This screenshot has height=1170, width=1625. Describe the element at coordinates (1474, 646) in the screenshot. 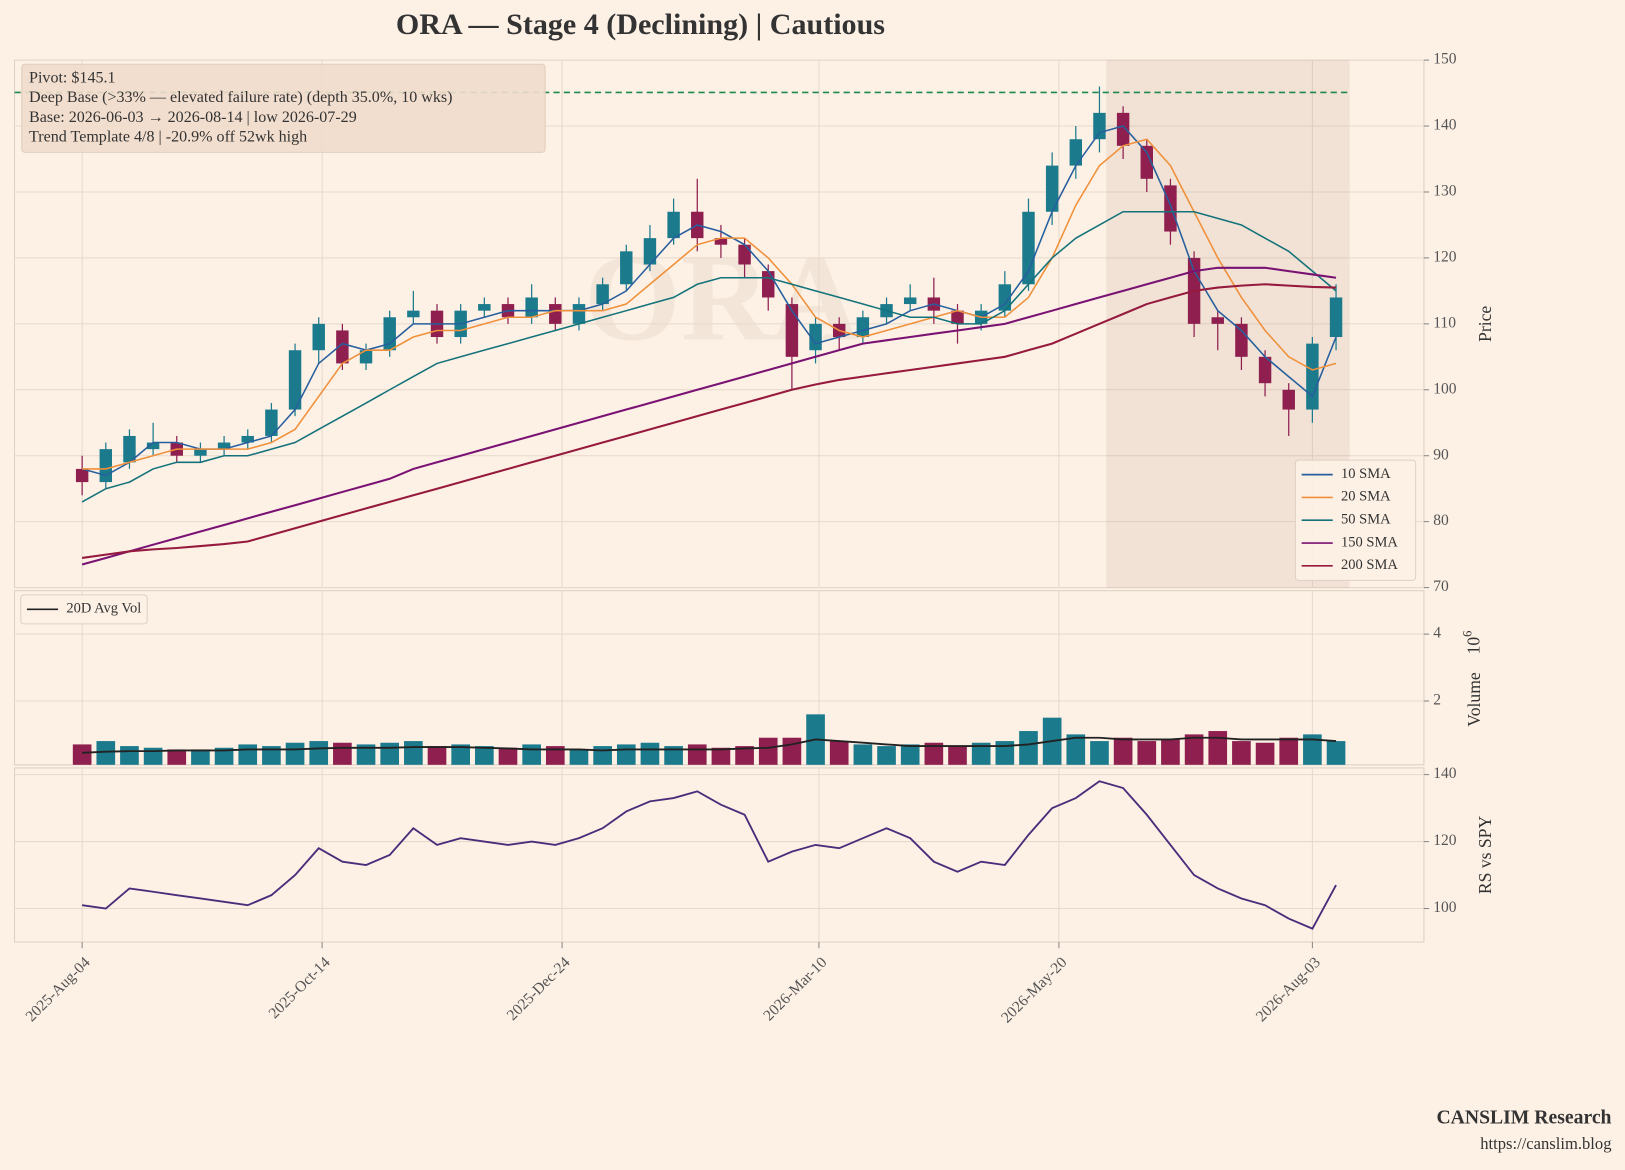

I see `offset-base: 10` at that location.